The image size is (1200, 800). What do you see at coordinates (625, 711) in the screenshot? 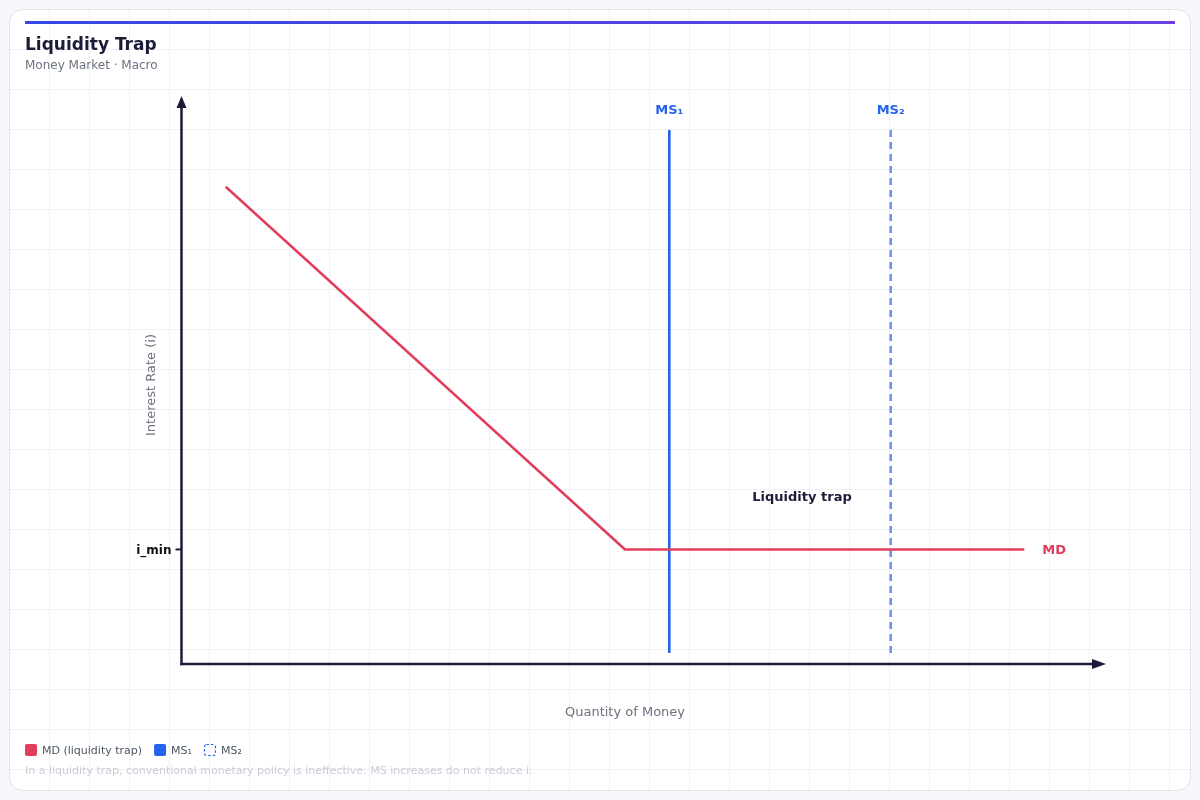
I see `x-axis-title: Quantity of Money` at bounding box center [625, 711].